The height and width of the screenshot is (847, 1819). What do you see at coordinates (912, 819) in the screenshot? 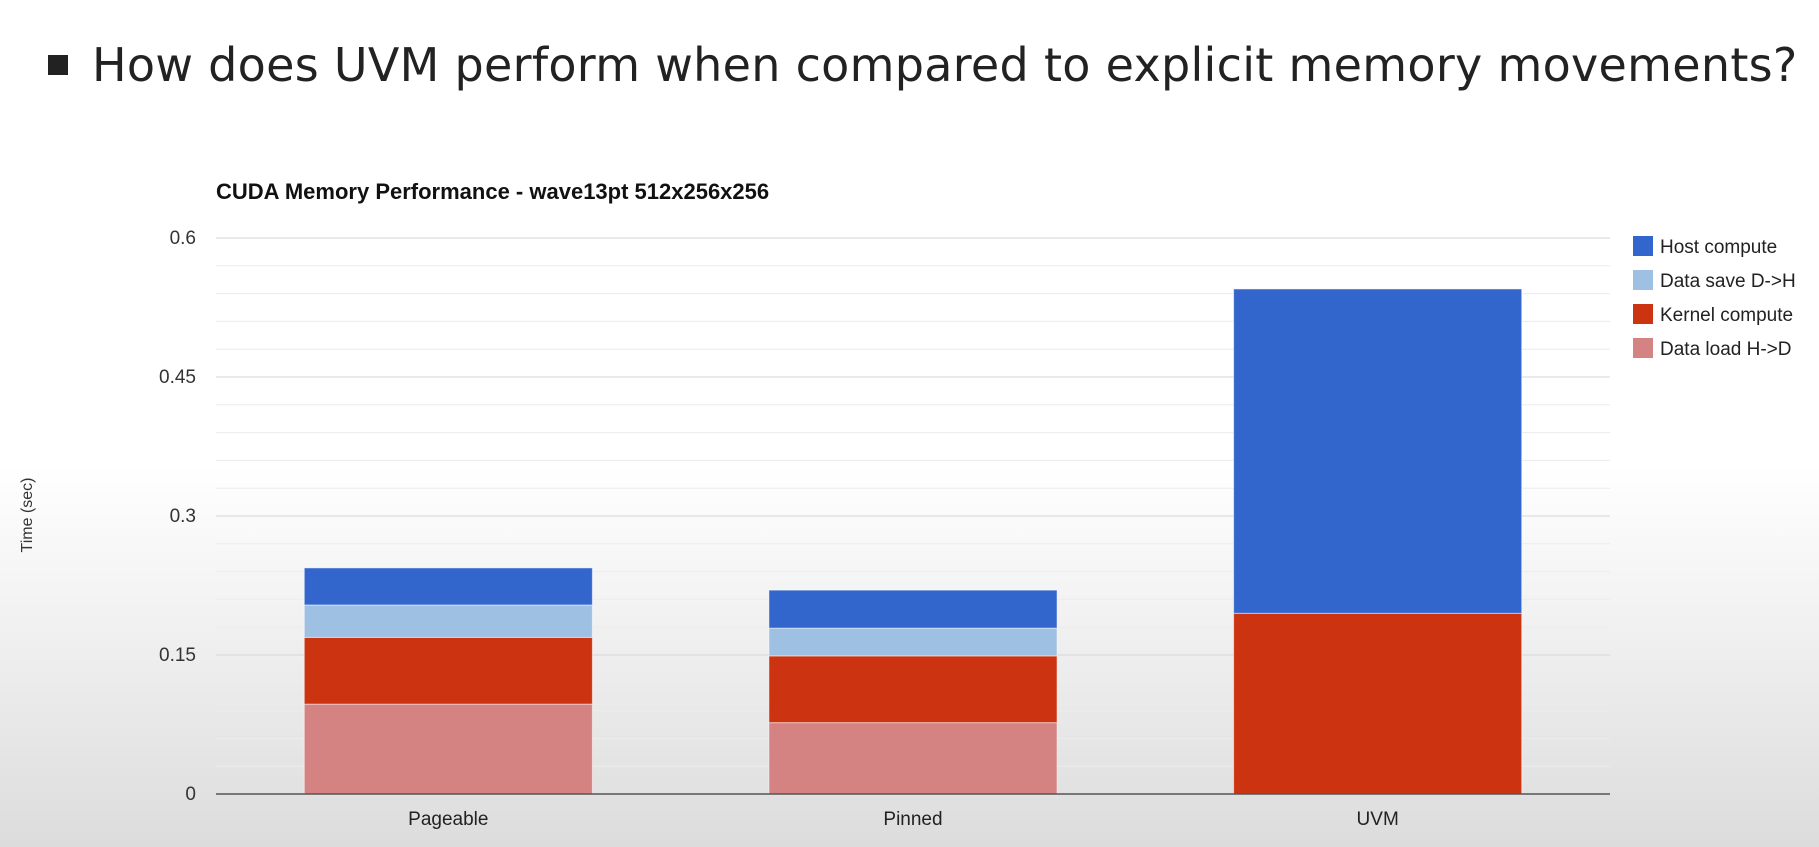
I see `x-tick-label: Pinned` at bounding box center [912, 819].